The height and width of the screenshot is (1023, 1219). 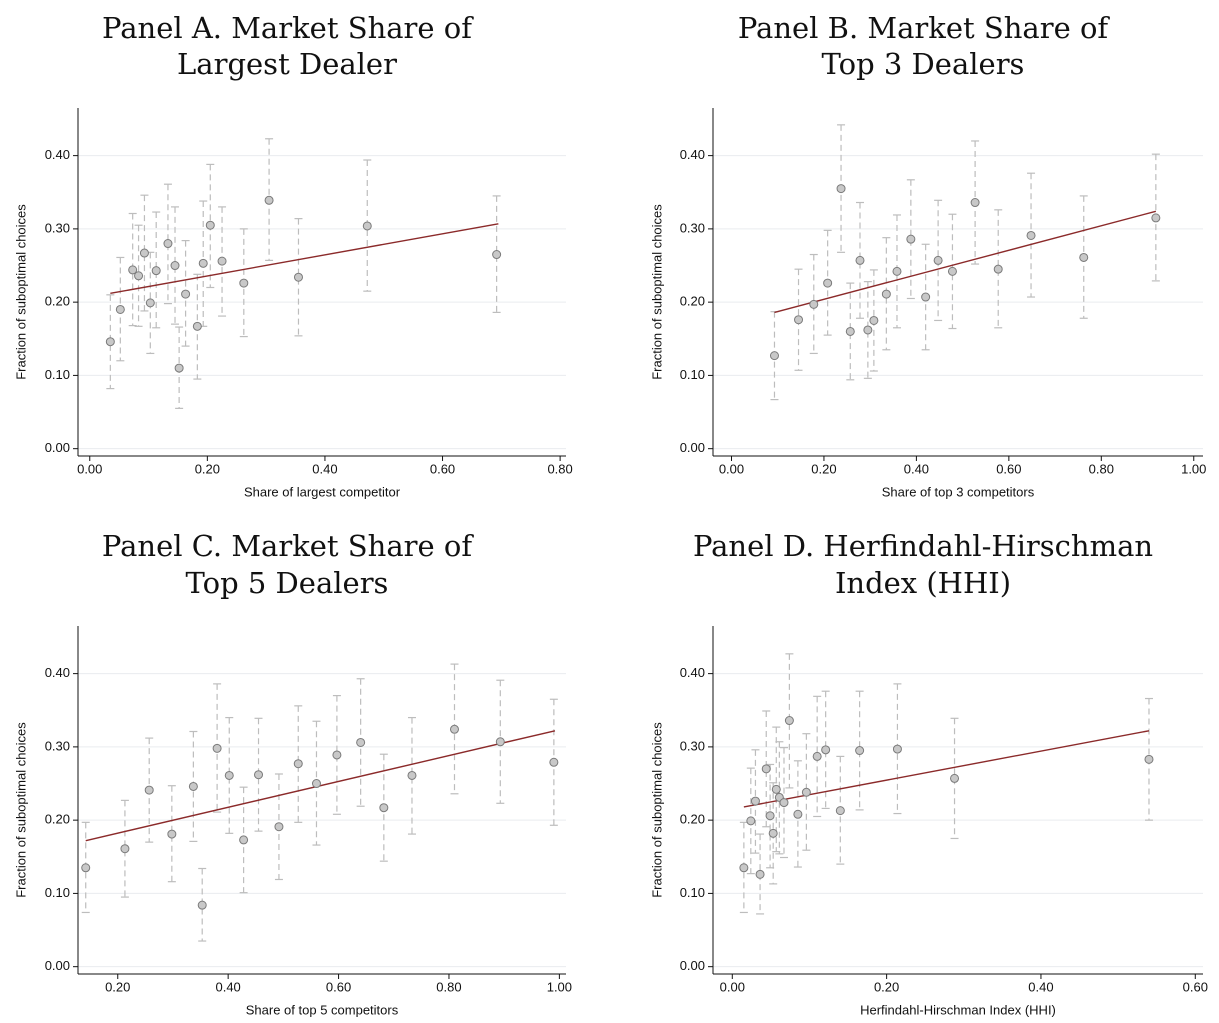 What do you see at coordinates (20, 810) in the screenshot?
I see `y-axis-label: Fraction of suboptimal choices` at bounding box center [20, 810].